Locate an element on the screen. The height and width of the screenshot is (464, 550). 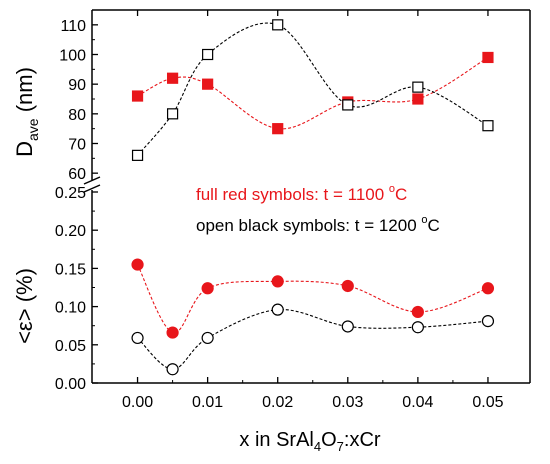
top-y-axis-label: Dave (nm) is located at coordinates (26, 112).